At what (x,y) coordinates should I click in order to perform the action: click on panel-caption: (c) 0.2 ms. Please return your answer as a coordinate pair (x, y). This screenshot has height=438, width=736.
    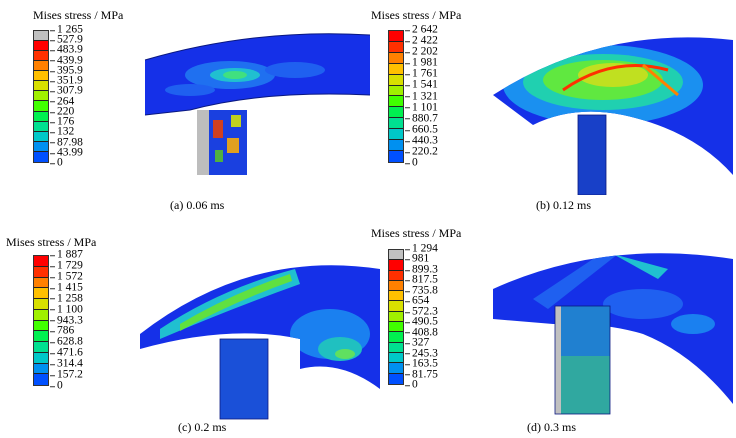
    Looking at the image, I should click on (202, 427).